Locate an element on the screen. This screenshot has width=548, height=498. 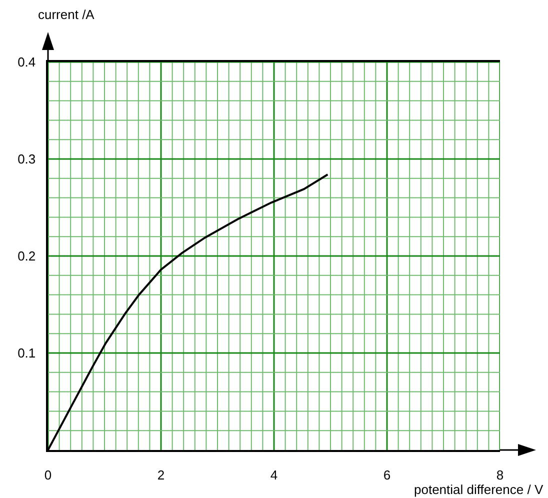
y-tick-label: 0.1 is located at coordinates (27, 353).